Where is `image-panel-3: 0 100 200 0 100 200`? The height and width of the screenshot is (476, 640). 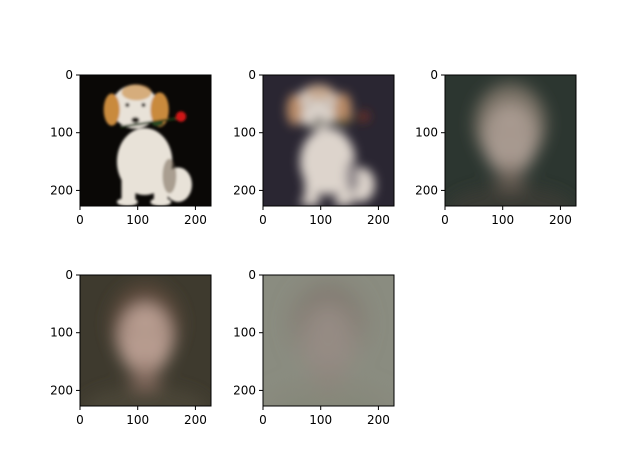 image-panel-3: 0 100 200 0 100 200 is located at coordinates (496, 147).